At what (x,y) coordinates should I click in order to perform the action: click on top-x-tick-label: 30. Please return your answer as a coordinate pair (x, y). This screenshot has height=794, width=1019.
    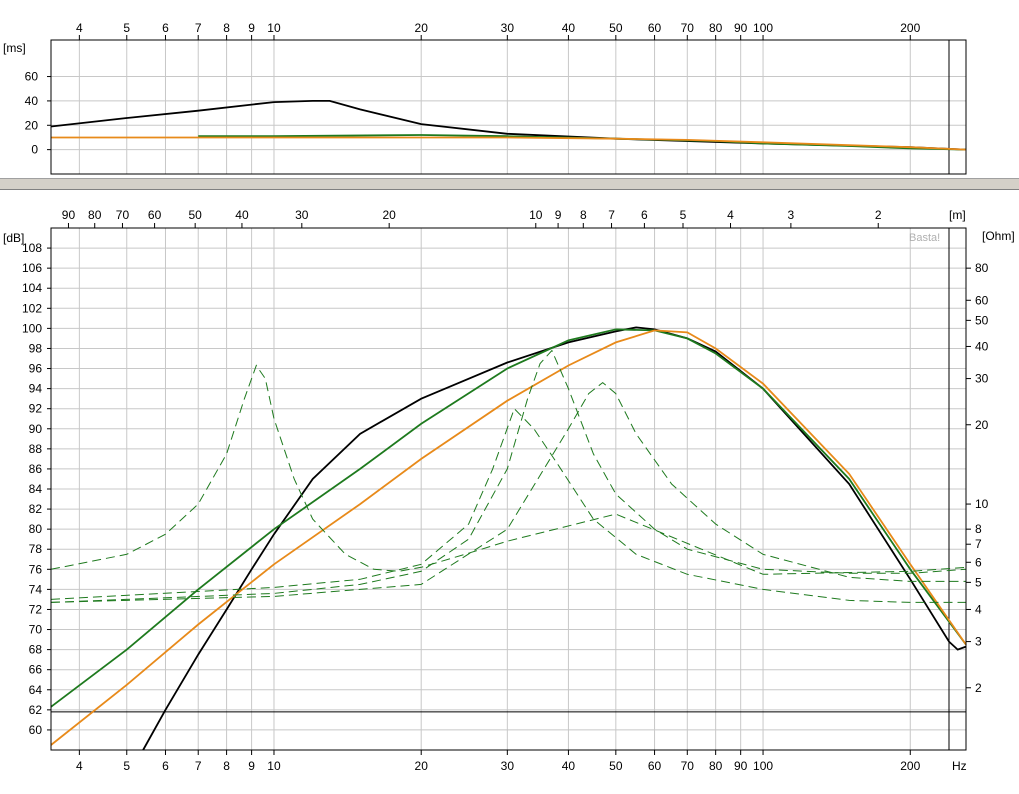
    Looking at the image, I should click on (508, 28).